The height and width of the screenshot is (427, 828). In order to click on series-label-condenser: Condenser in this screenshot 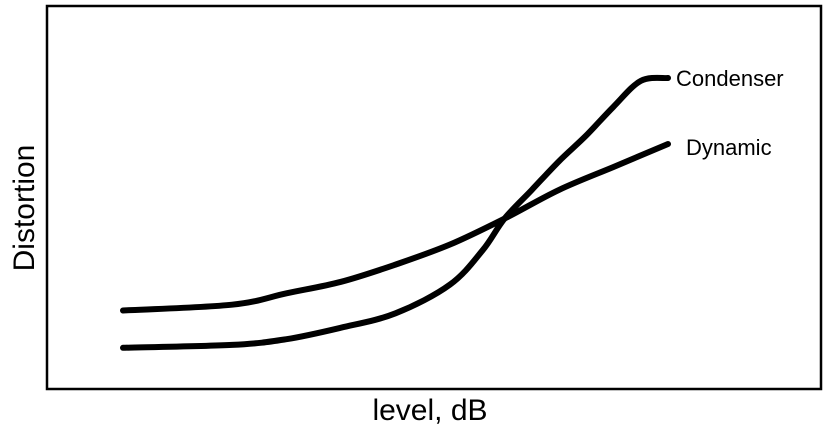, I will do `click(730, 78)`.